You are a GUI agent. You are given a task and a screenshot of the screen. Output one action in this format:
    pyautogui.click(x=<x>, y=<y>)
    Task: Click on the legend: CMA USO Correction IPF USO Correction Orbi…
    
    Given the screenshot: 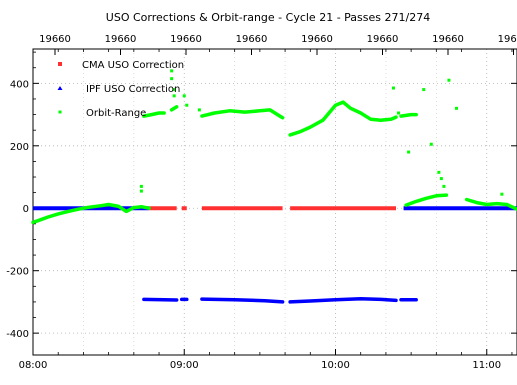 What is the action you would take?
    pyautogui.click(x=120, y=89)
    